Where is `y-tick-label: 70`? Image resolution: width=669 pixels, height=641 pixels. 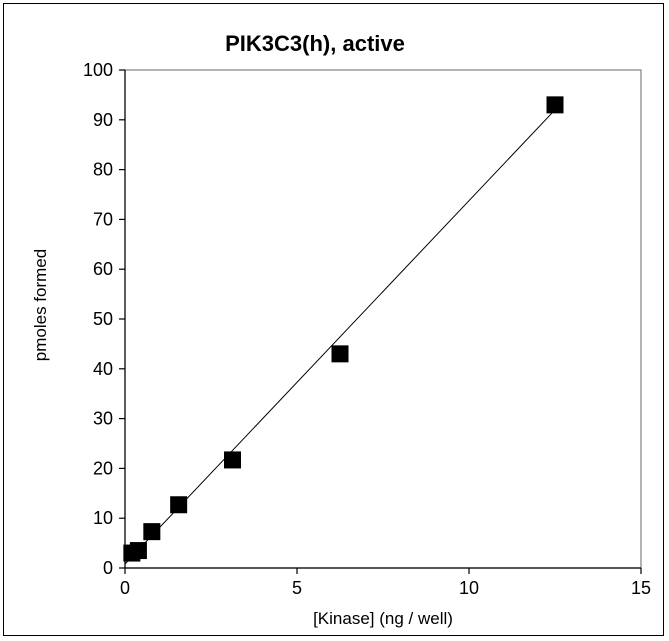
y-tick-label: 70 is located at coordinates (103, 219).